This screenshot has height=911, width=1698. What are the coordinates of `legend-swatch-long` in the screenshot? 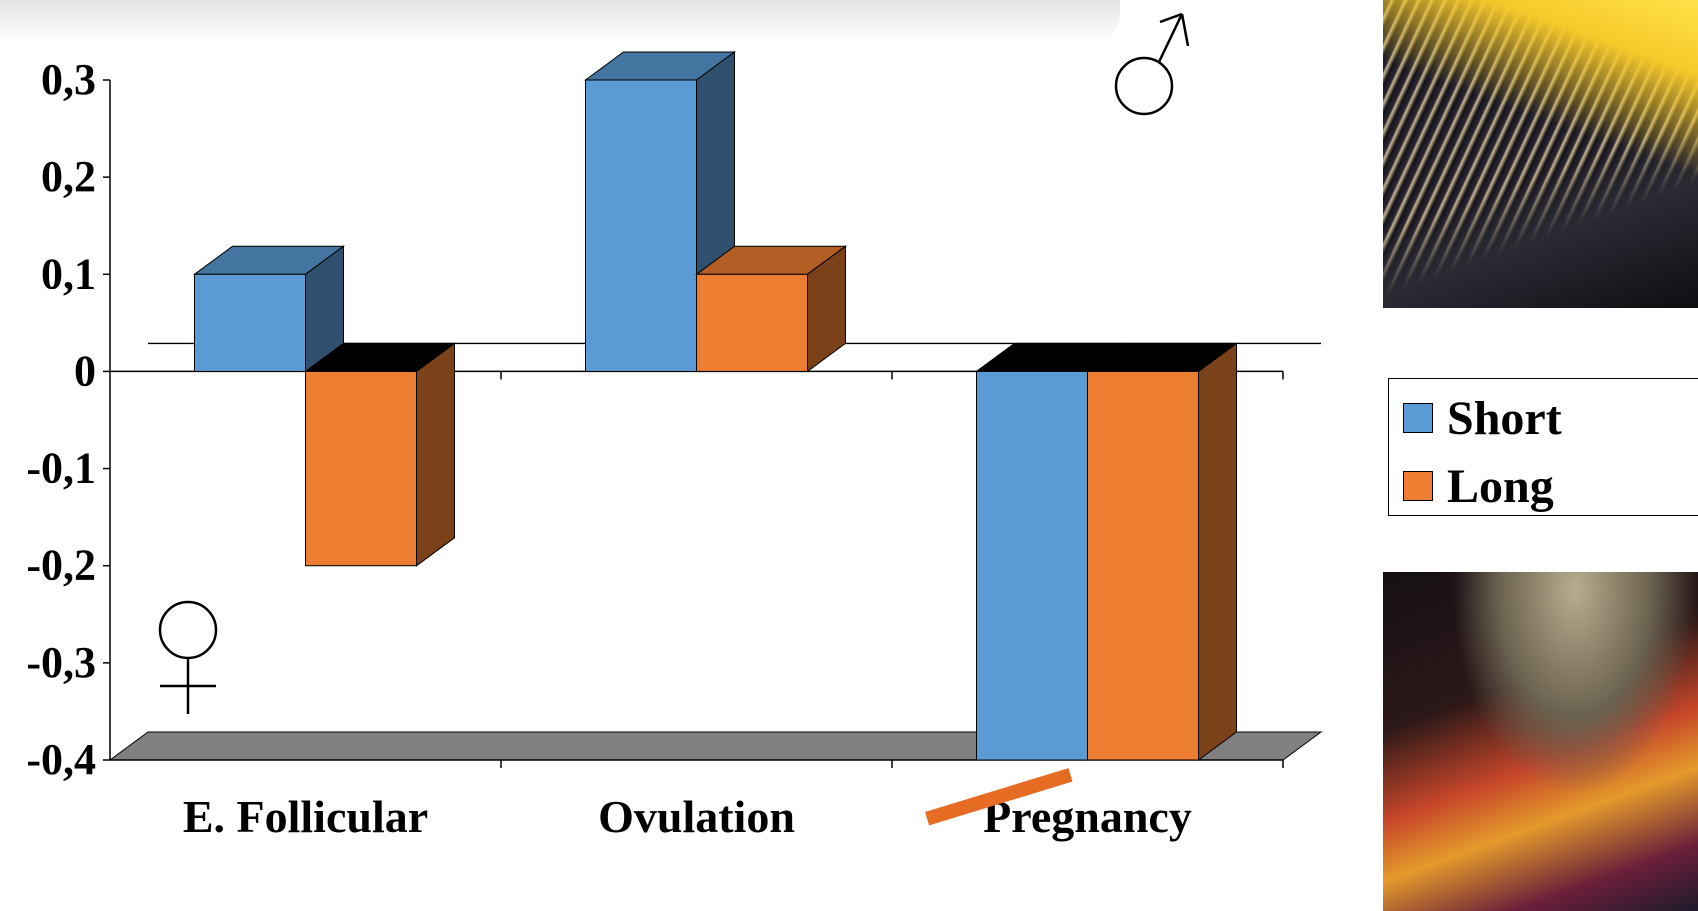 It's located at (1418, 486).